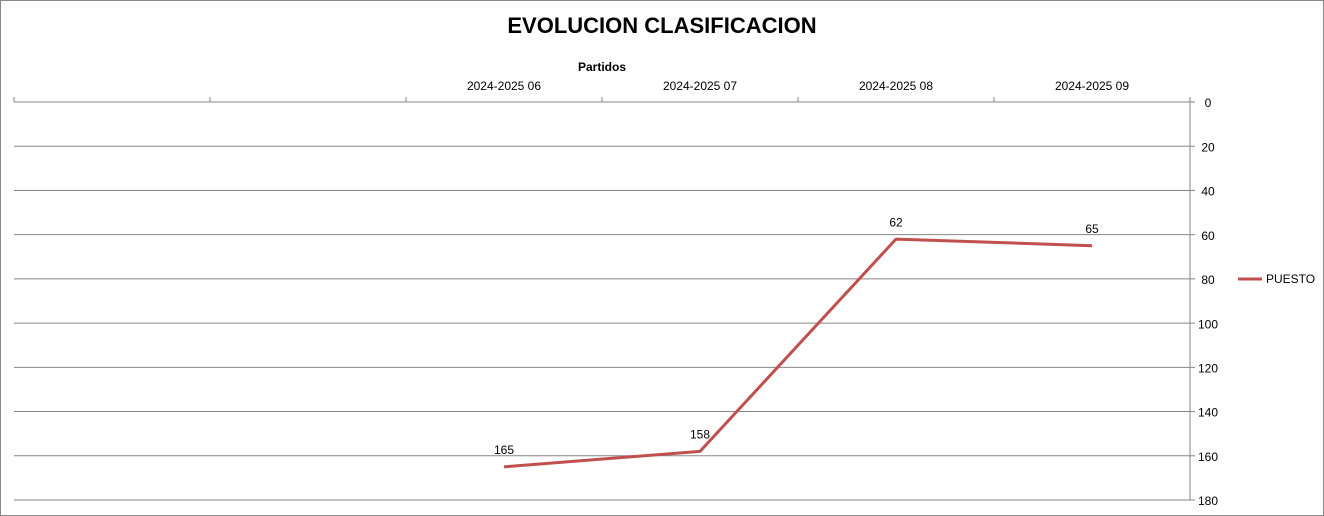 This screenshot has width=1324, height=516. I want to click on y-tick-label: 120, so click(1208, 369).